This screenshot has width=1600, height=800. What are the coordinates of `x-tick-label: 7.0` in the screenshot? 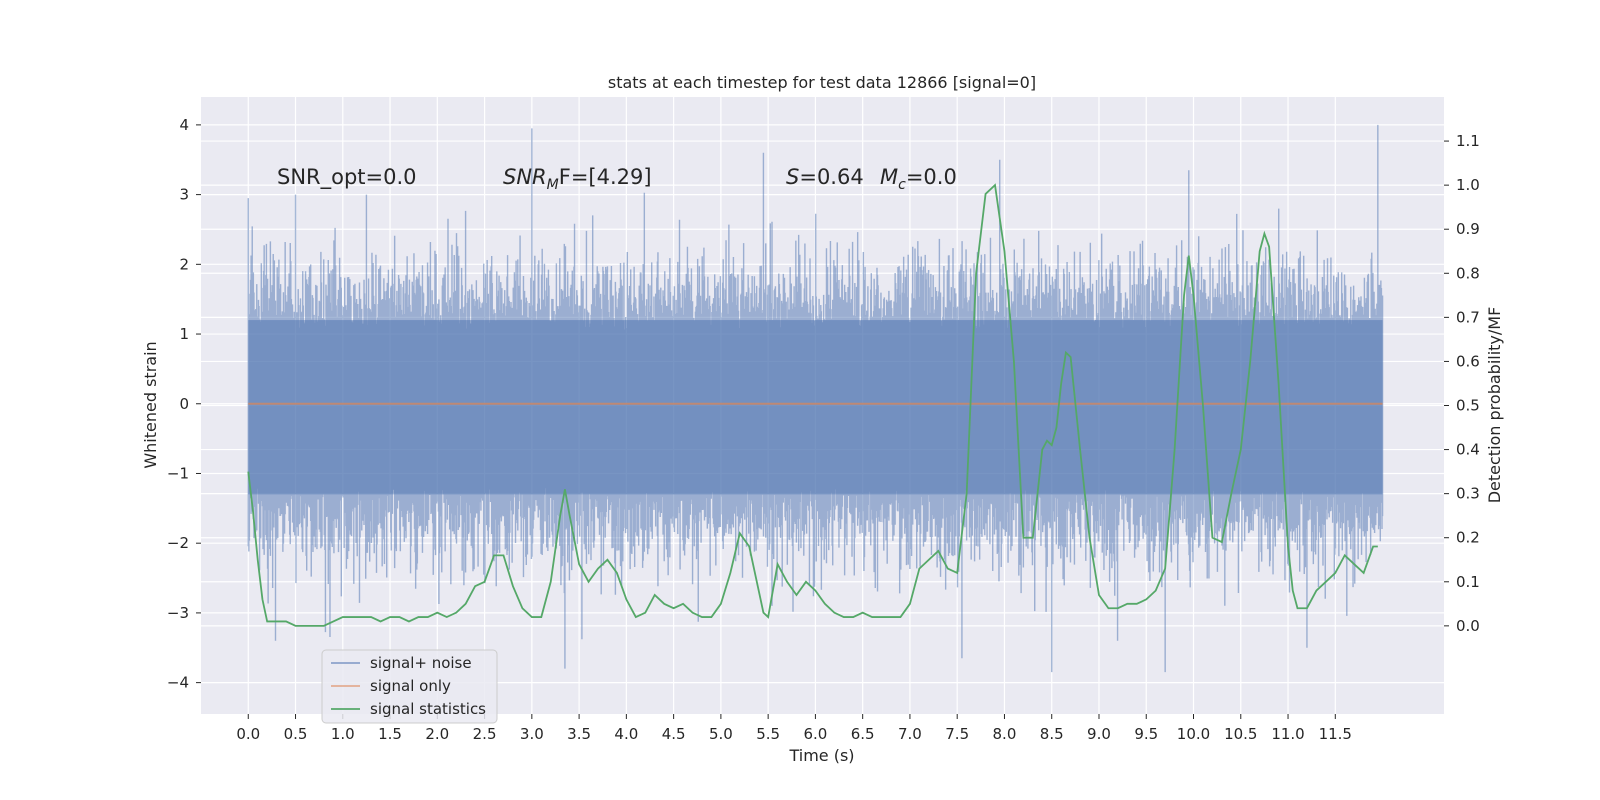 It's located at (910, 734).